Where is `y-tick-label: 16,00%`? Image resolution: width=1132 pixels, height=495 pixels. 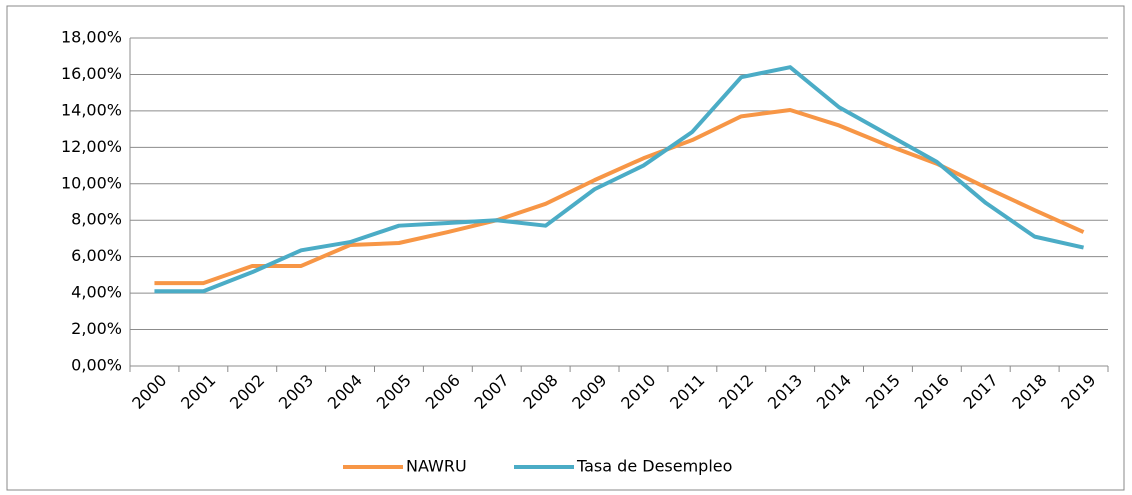 y-tick-label: 16,00% is located at coordinates (91, 73).